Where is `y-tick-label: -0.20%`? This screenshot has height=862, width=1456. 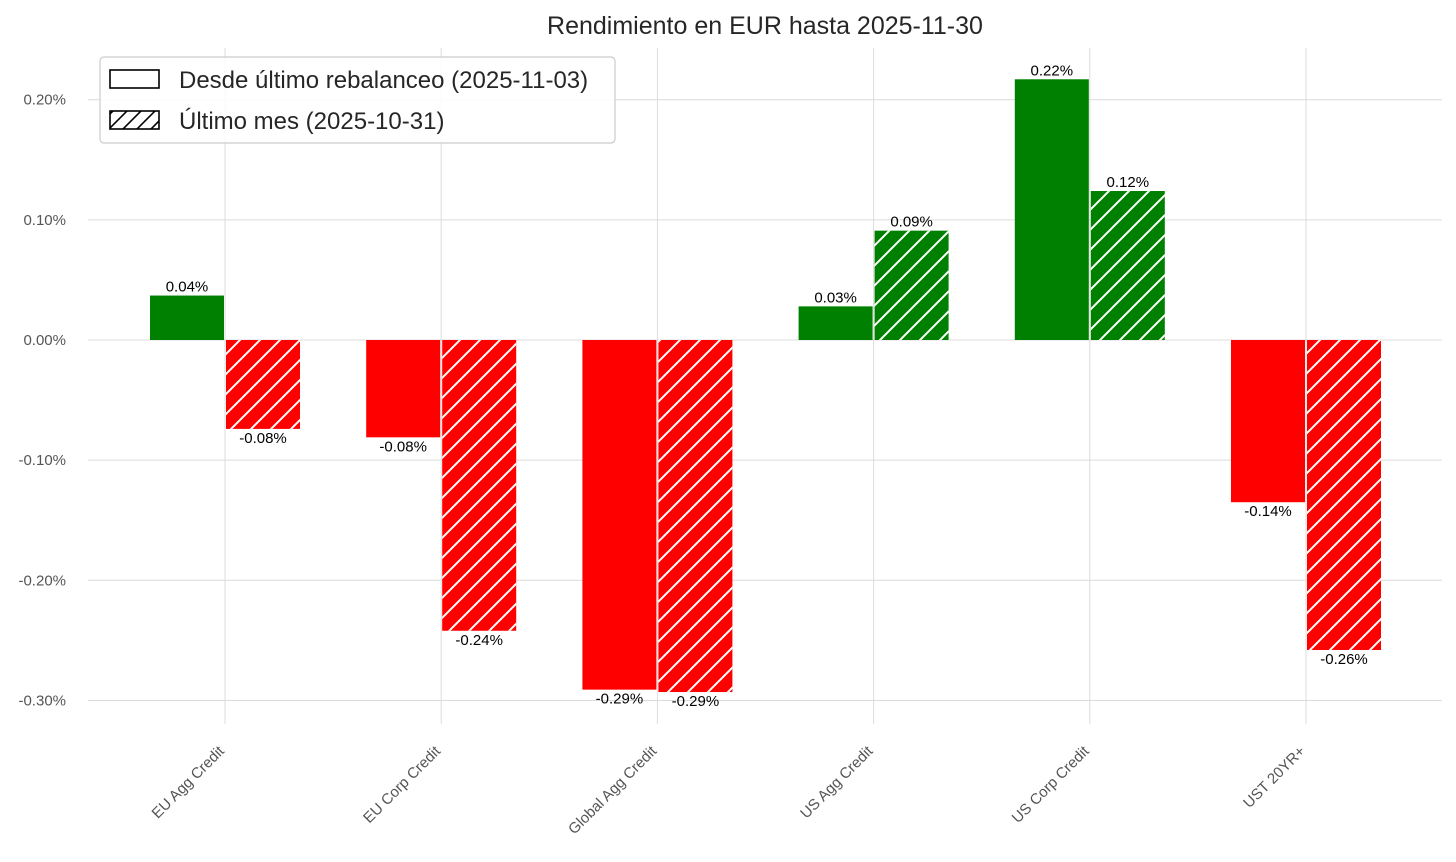 y-tick-label: -0.20% is located at coordinates (42, 580).